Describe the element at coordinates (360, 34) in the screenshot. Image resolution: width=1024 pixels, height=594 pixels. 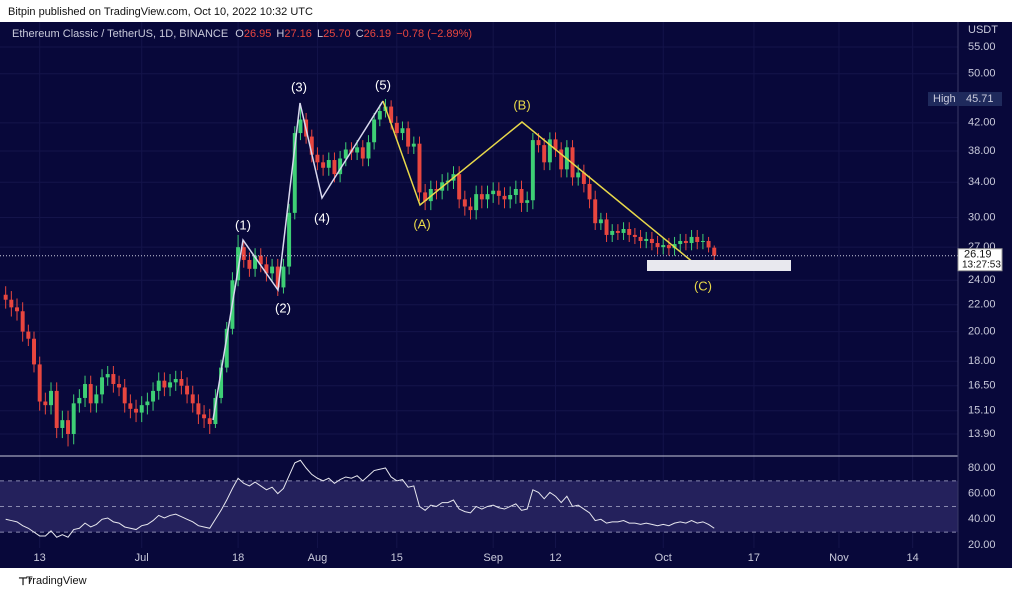
I see `legend-prefix: C` at that location.